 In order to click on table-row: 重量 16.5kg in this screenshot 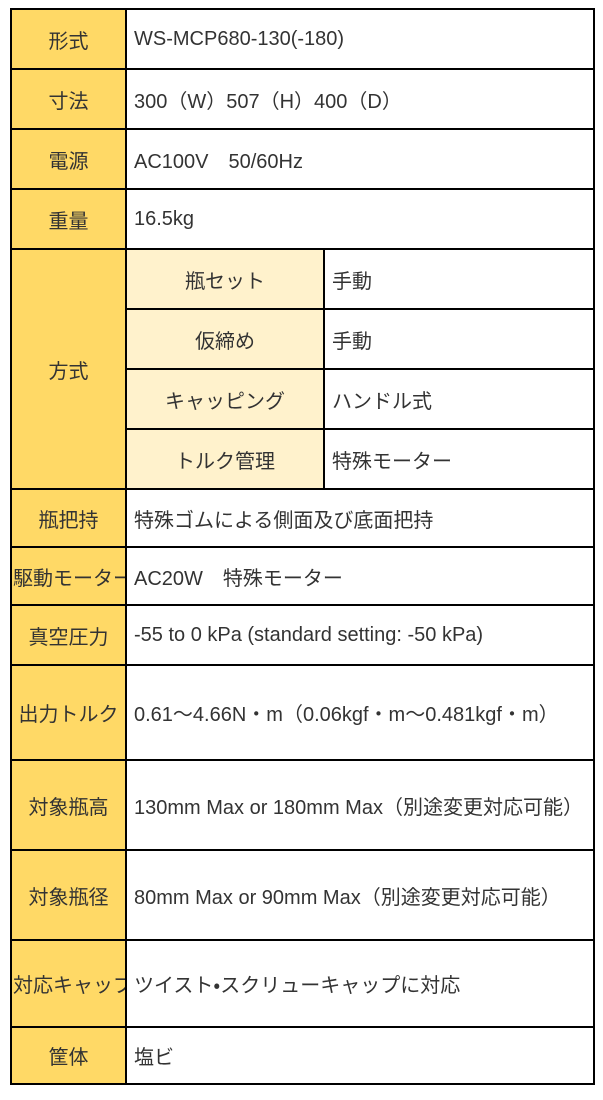, I will do `click(303, 219)`.